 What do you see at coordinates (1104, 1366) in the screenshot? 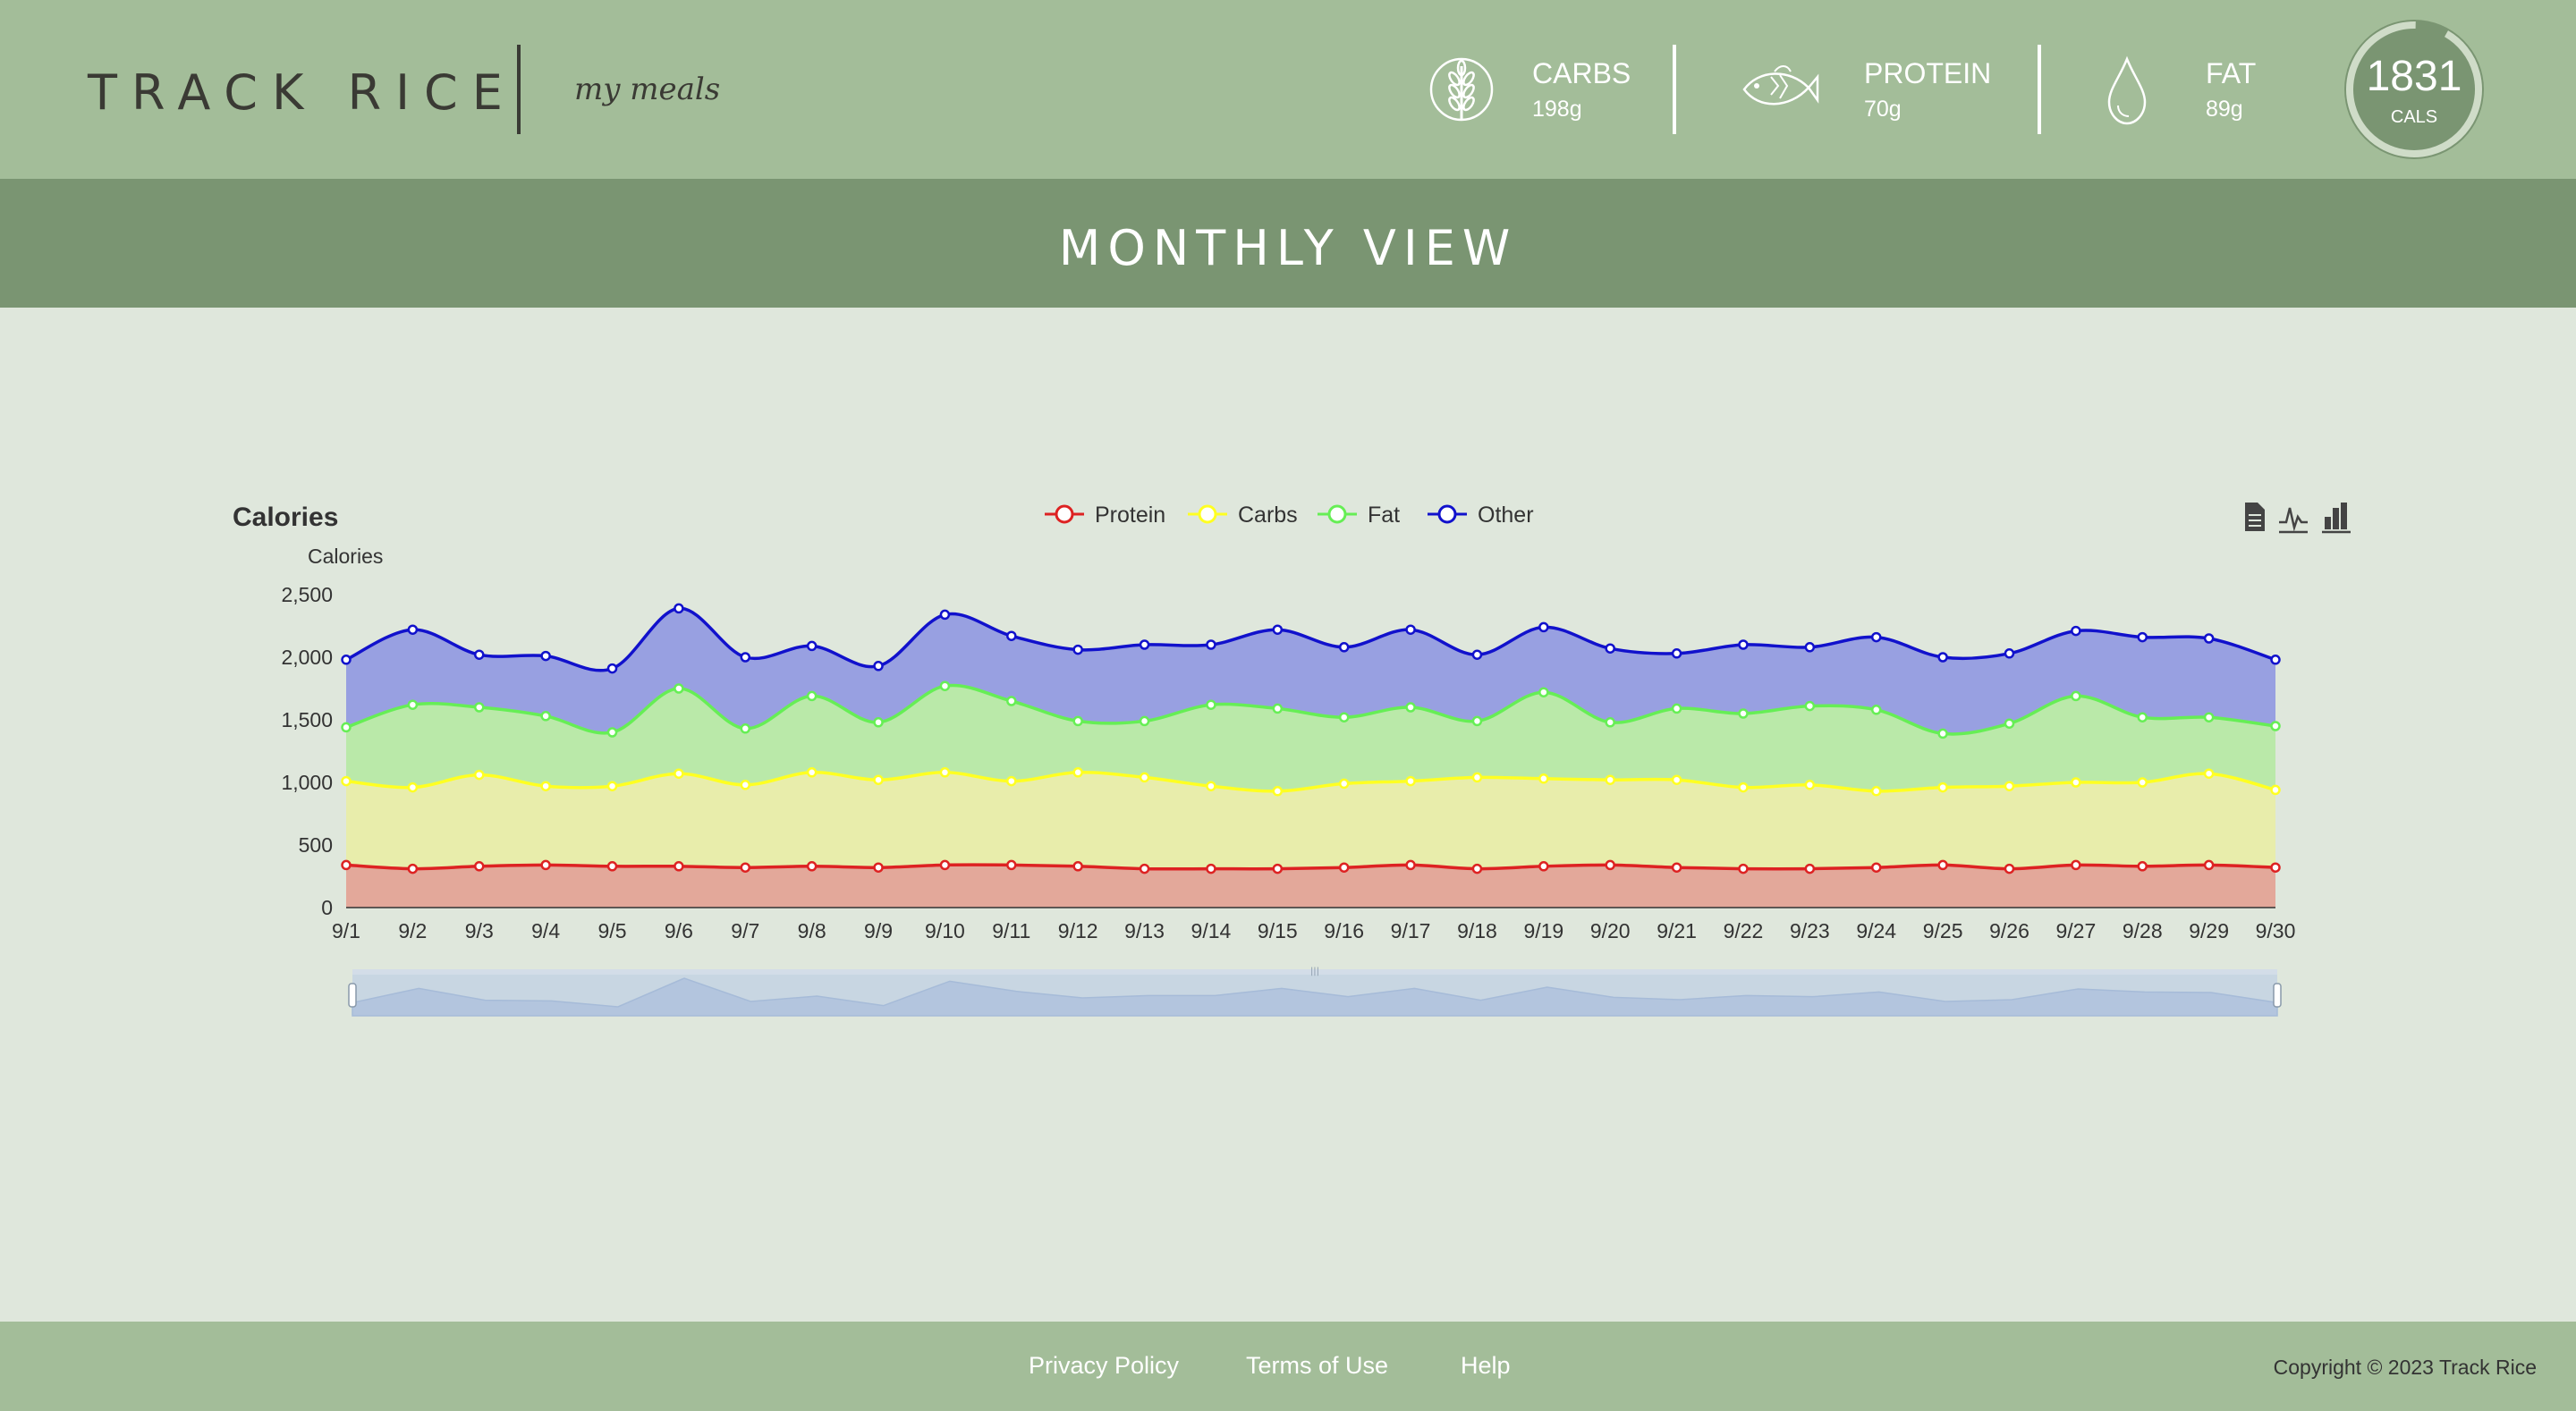
I see `privacy-policy-link: Privacy Policy` at bounding box center [1104, 1366].